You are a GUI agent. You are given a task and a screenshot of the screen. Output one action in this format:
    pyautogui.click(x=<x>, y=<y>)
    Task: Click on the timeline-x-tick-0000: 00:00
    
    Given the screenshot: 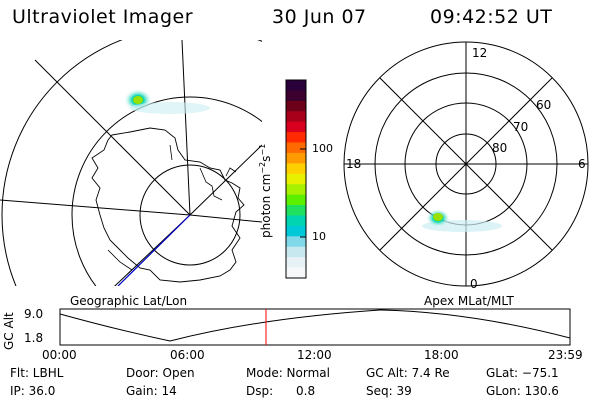 What is the action you would take?
    pyautogui.click(x=59, y=355)
    